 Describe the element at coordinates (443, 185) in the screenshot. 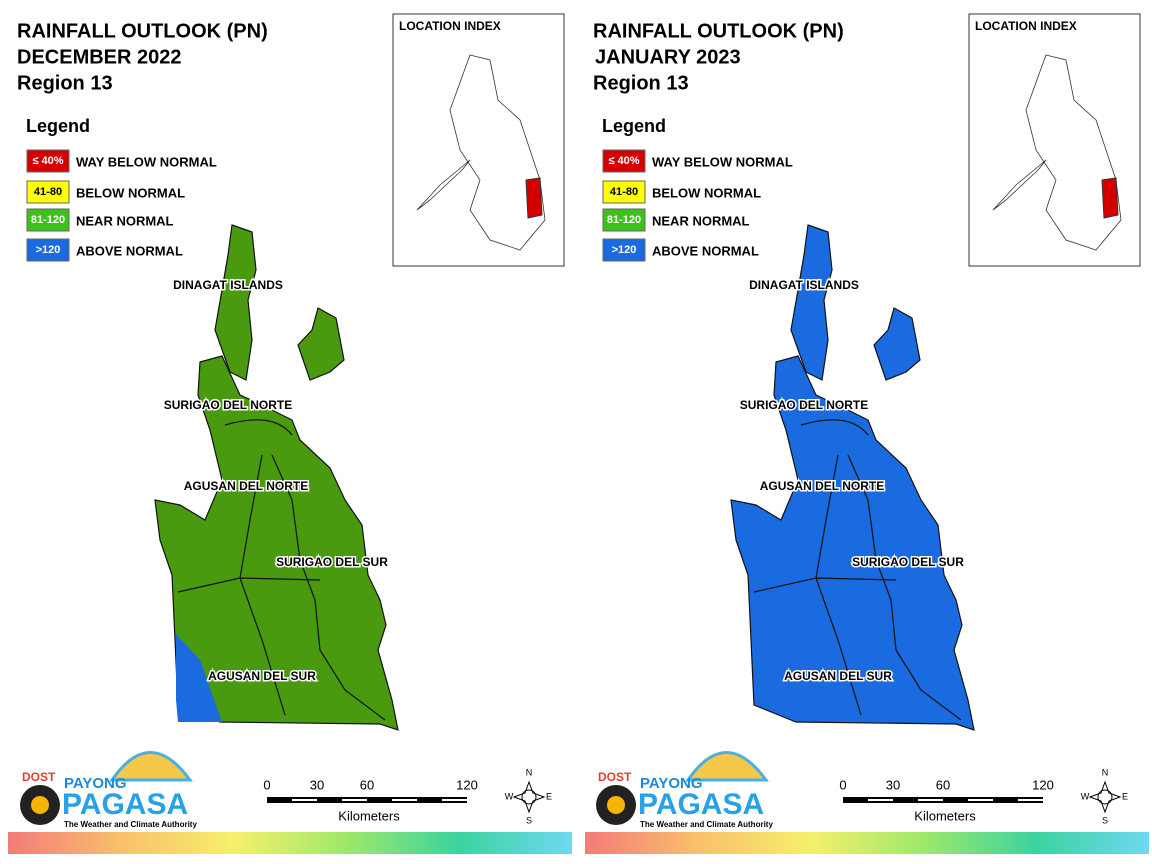

I see `mini-map-island` at that location.